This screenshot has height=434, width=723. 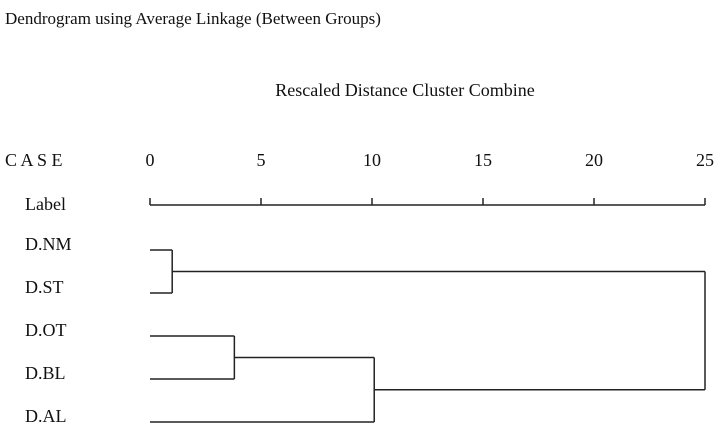 What do you see at coordinates (483, 160) in the screenshot?
I see `x-tick-label: 15` at bounding box center [483, 160].